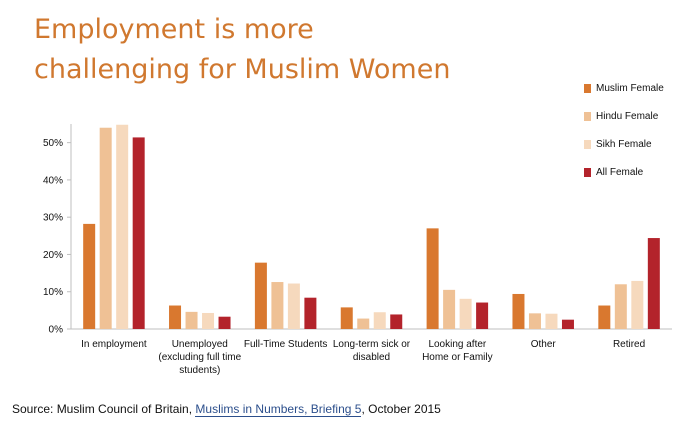 The image size is (700, 423). Describe the element at coordinates (174, 29) in the screenshot. I see `chart-title-line-1: Employment is more` at that location.